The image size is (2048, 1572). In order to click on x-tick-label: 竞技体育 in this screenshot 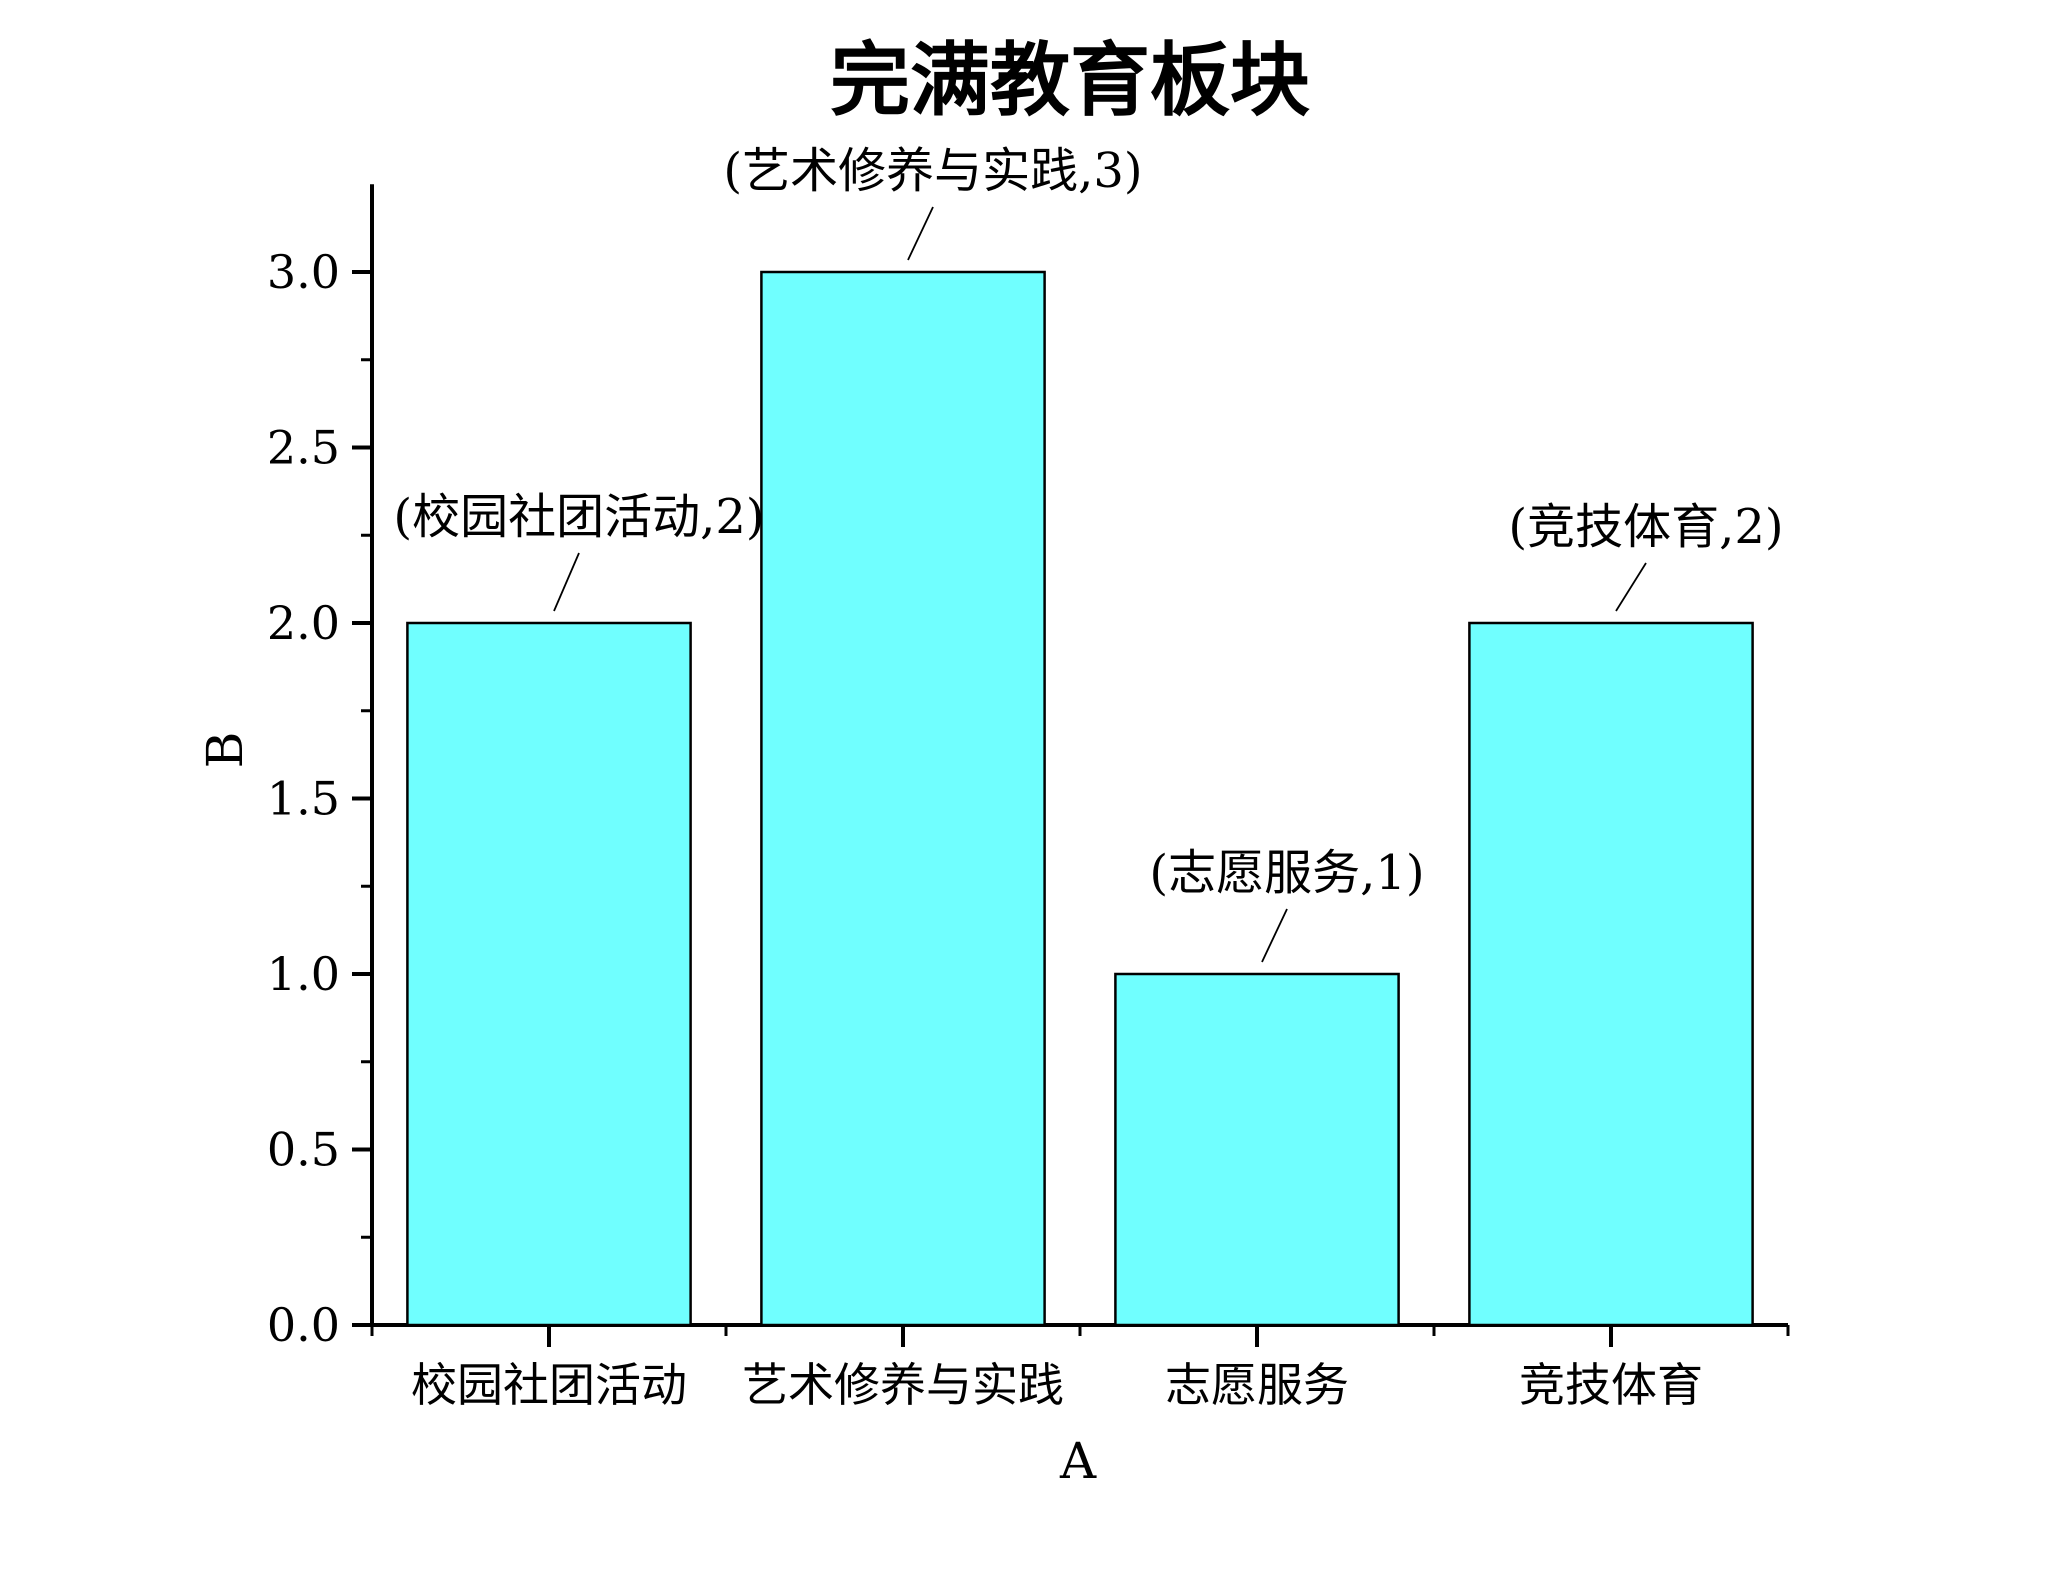, I will do `click(1611, 1385)`.